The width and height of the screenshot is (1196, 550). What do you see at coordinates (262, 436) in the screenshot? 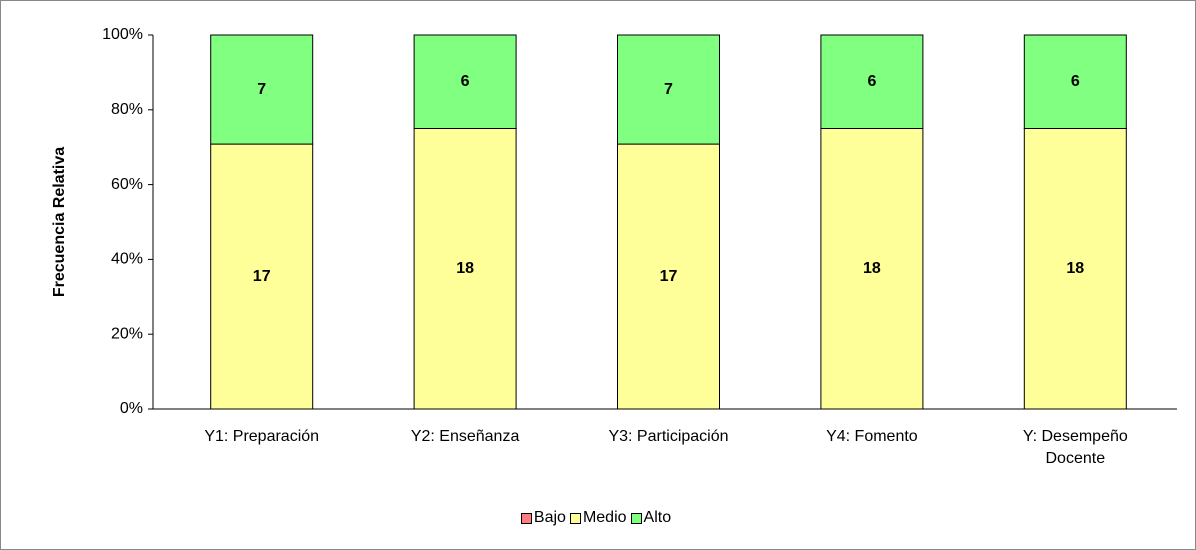
I see `x-tick-label: Y1: Preparación` at bounding box center [262, 436].